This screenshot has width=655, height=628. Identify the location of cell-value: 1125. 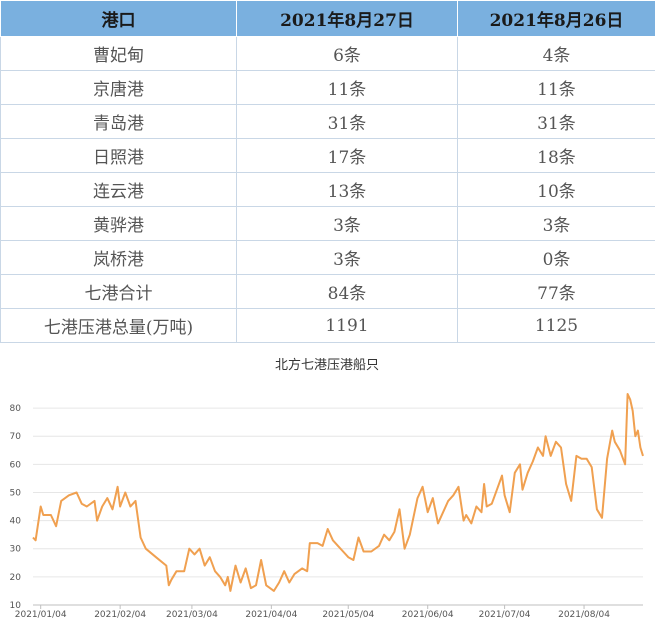
(556, 325).